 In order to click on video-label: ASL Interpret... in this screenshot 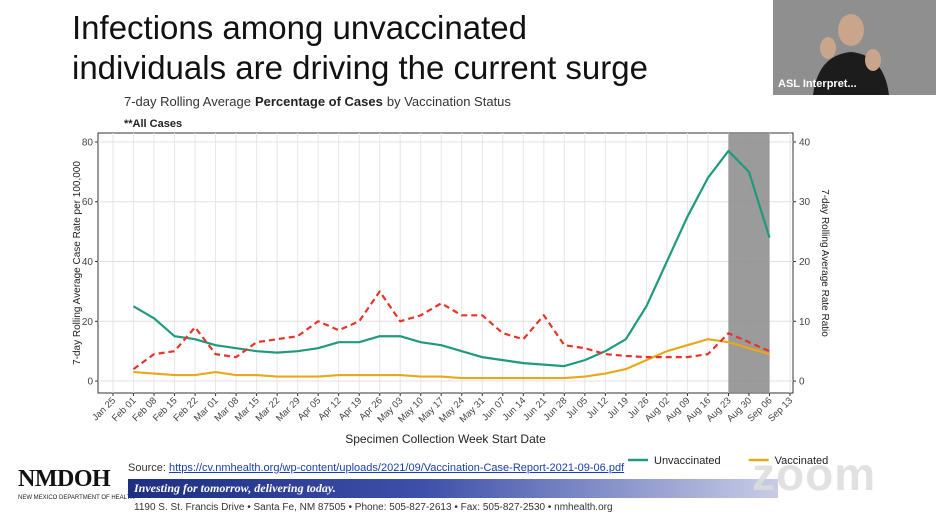, I will do `click(817, 84)`.